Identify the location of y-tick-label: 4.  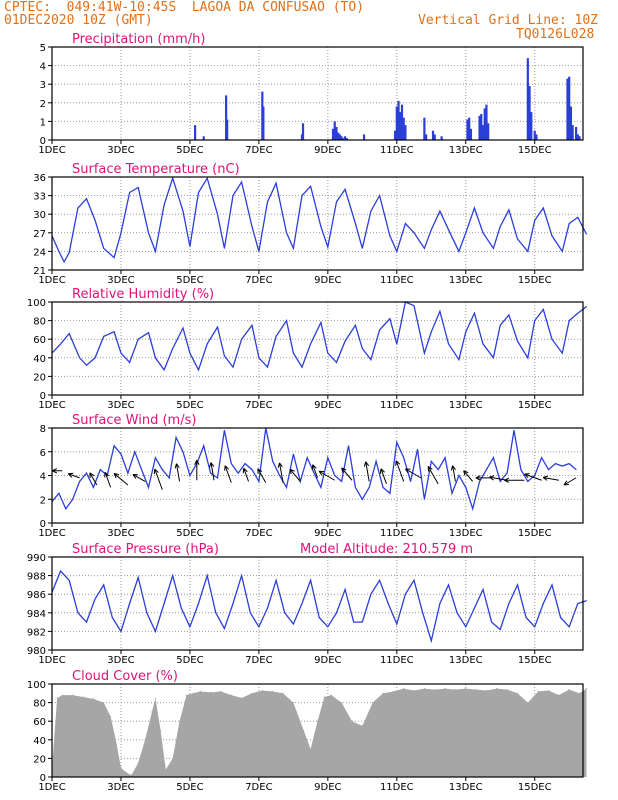
(43, 67).